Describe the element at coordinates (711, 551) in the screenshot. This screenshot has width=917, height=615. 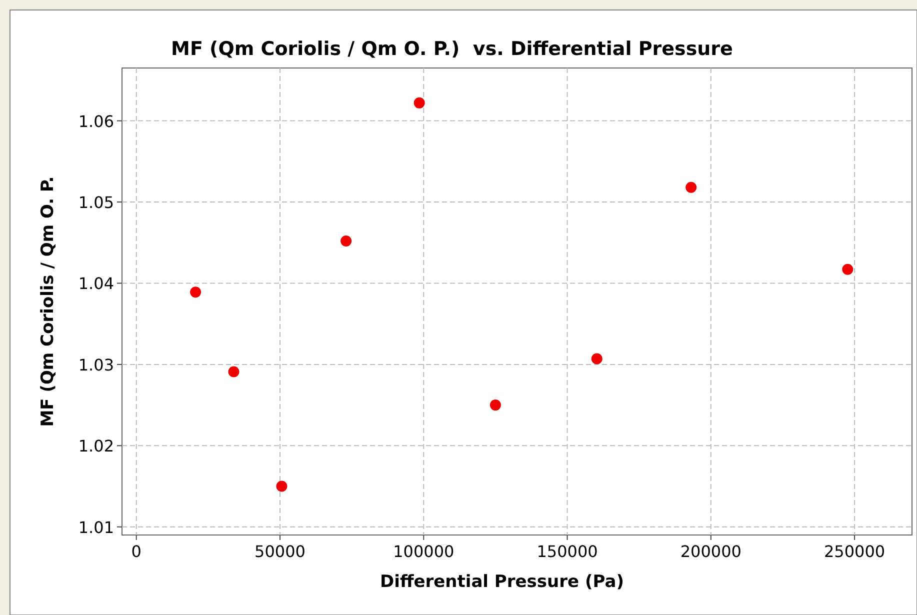
I see `x-tick-label: 200000` at that location.